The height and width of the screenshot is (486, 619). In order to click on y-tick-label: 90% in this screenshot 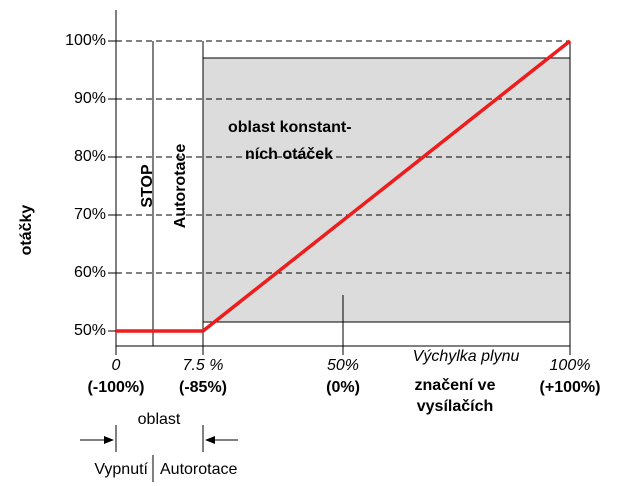, I will do `click(90, 98)`.